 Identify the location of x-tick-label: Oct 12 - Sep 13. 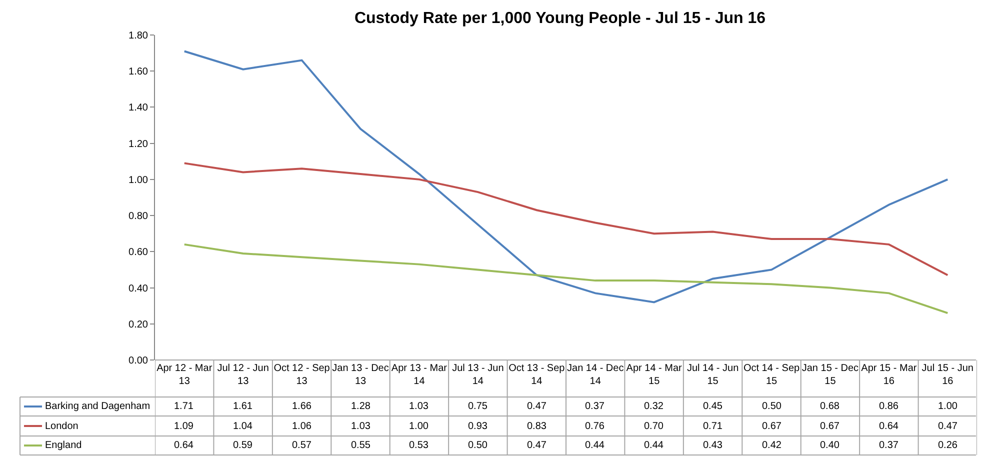
(302, 375).